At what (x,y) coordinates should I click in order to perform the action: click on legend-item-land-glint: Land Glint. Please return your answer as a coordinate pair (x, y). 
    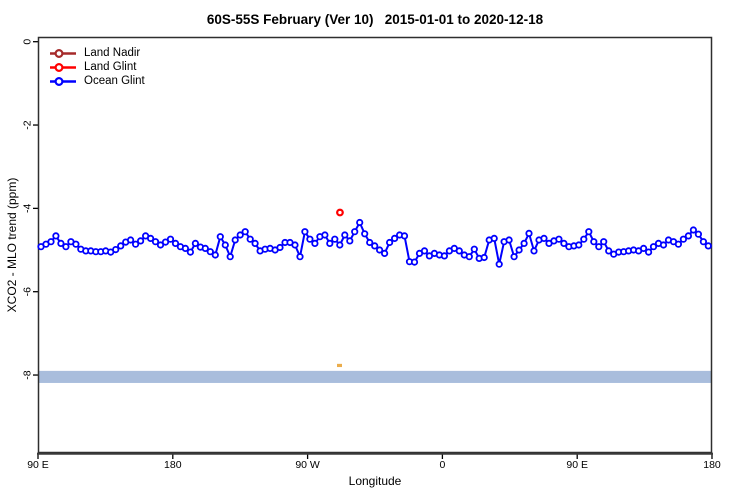
    Looking at the image, I should click on (97, 67).